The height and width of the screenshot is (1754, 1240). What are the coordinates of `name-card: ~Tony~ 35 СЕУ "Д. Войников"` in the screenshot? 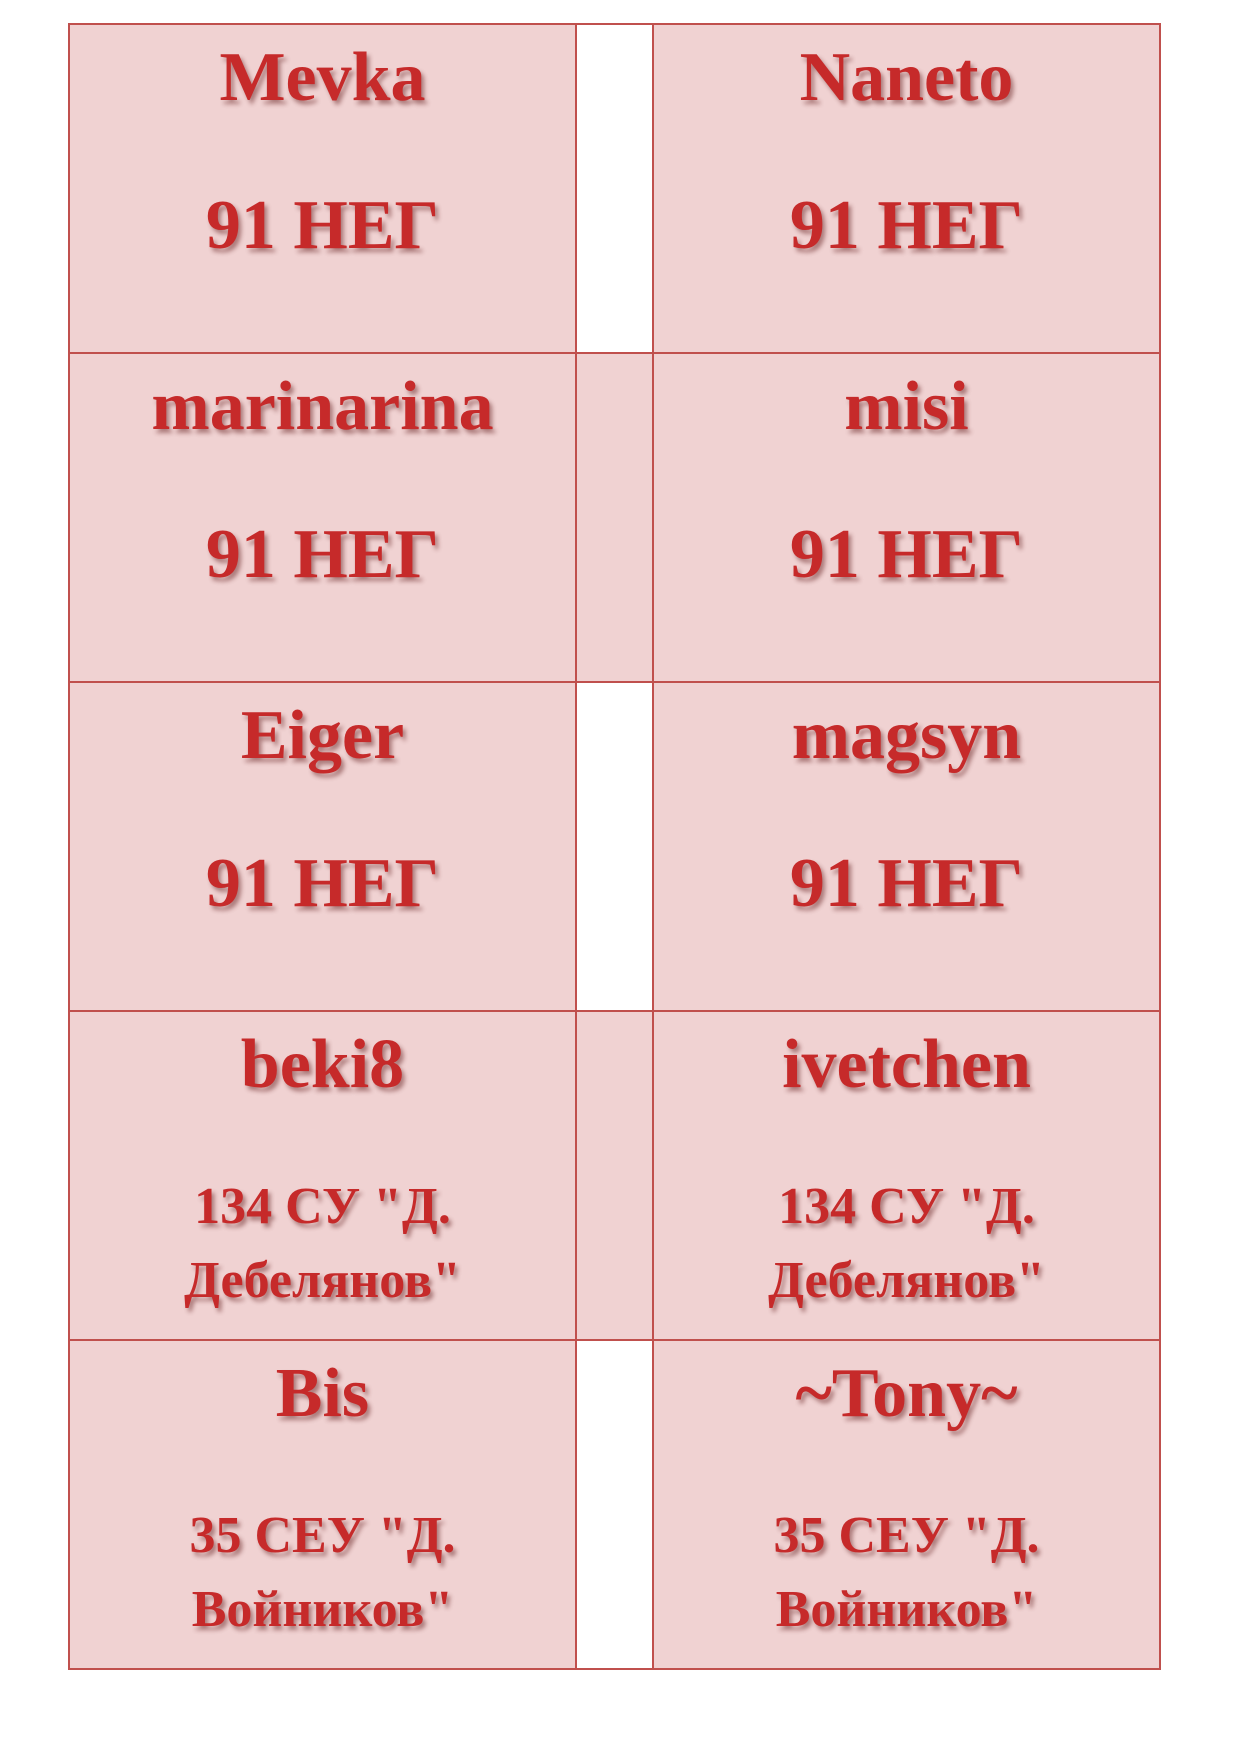 It's located at (906, 1504).